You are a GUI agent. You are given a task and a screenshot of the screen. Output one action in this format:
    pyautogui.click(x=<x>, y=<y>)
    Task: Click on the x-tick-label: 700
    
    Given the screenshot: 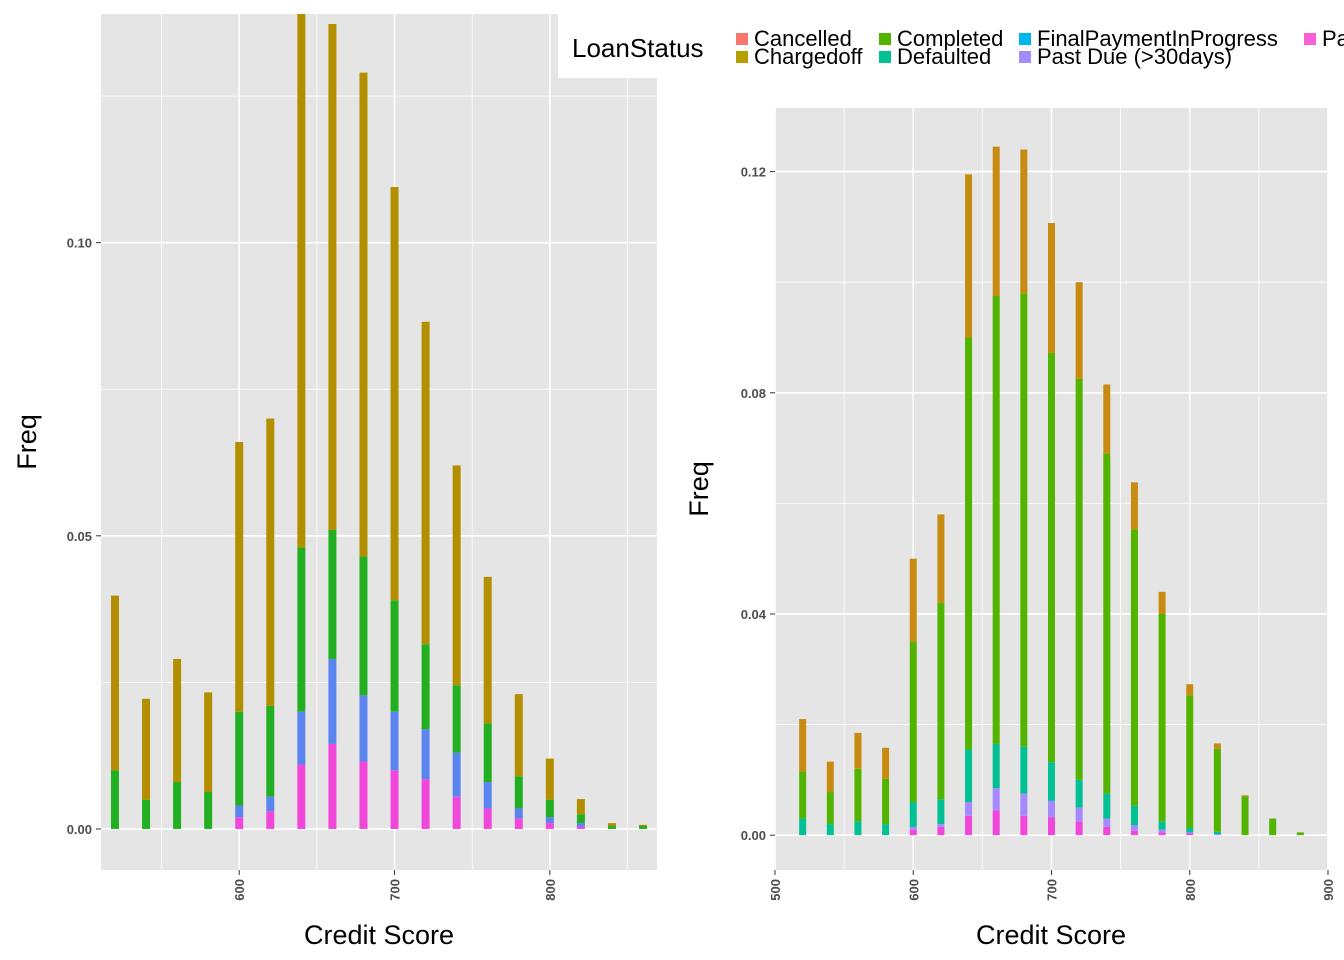 What is the action you would take?
    pyautogui.click(x=1052, y=890)
    